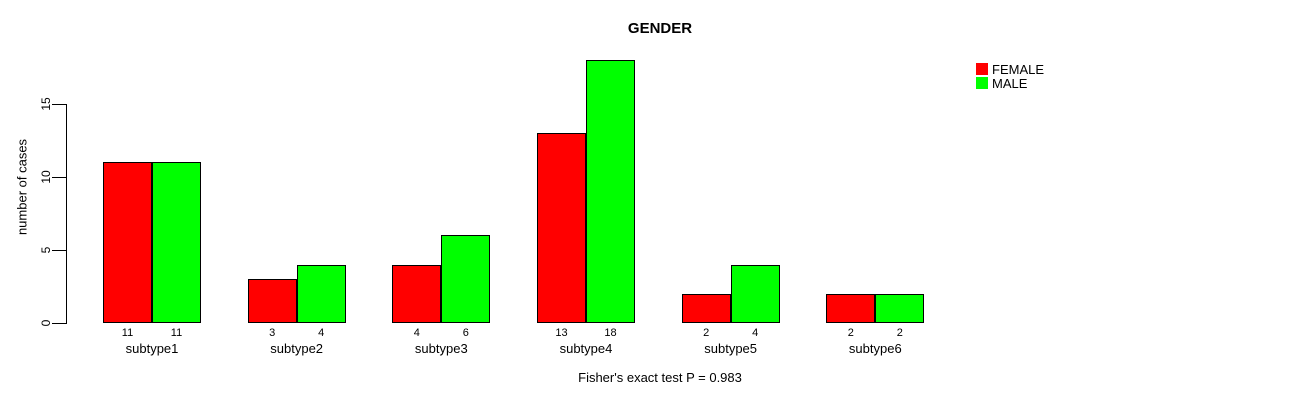 The height and width of the screenshot is (400, 1290). Describe the element at coordinates (46, 104) in the screenshot. I see `y-tick-label: 15` at that location.